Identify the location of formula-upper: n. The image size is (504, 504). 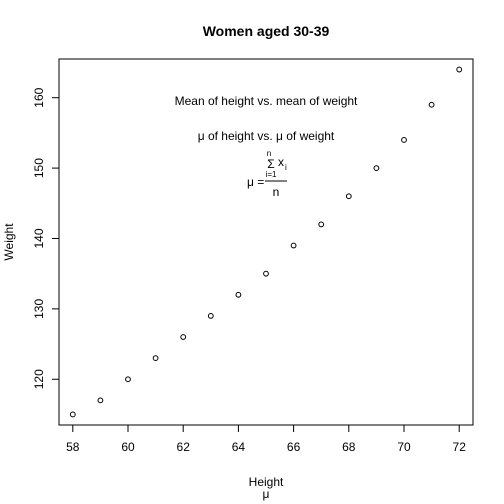
(269, 153).